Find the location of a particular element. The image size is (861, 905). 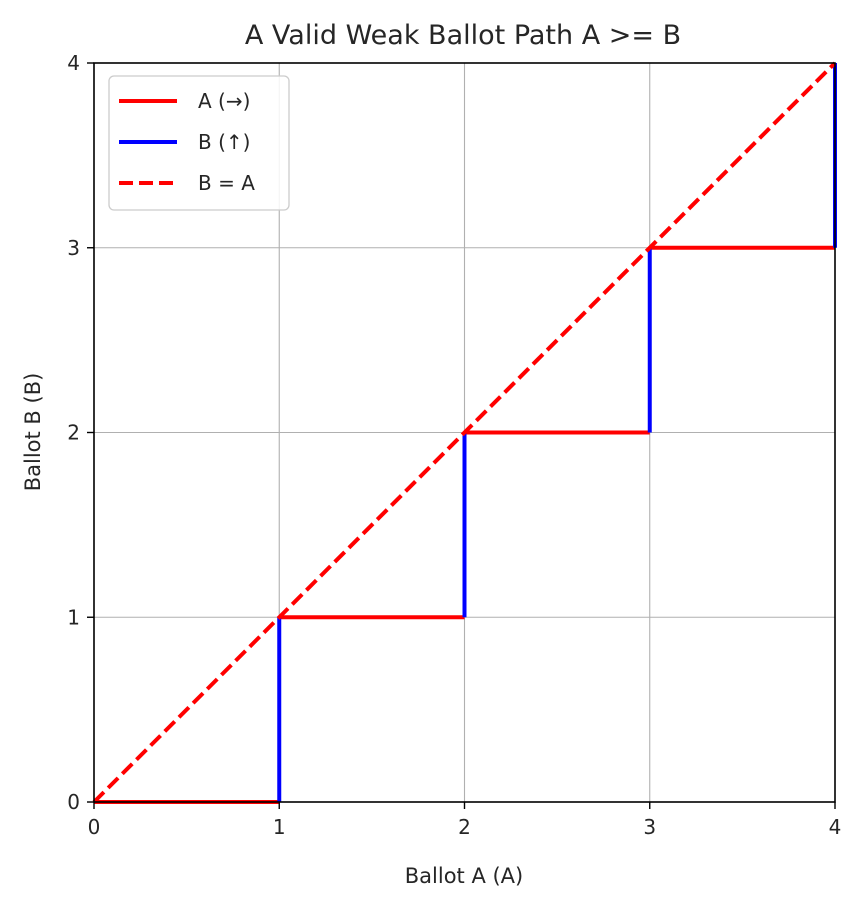

x-tick-label: 1 is located at coordinates (279, 827).